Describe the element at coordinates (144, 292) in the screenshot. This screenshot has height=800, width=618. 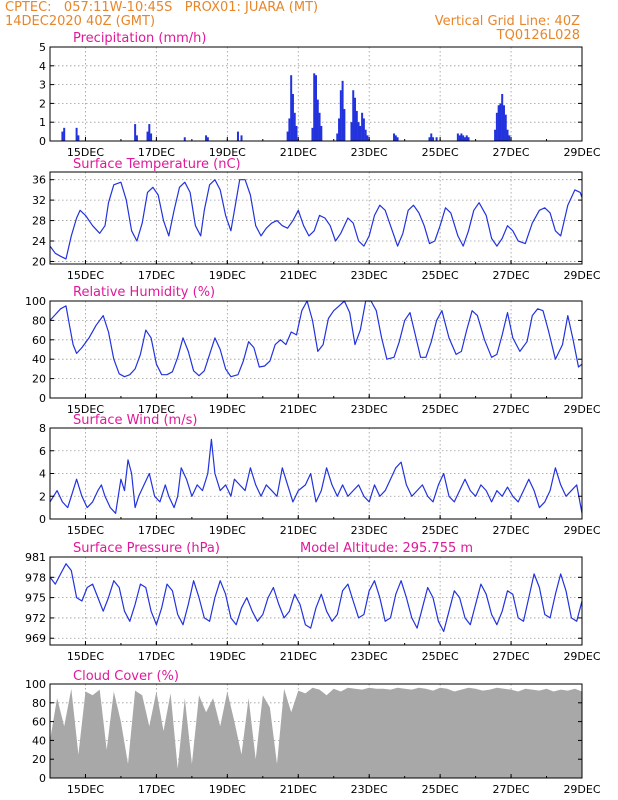
I see `panel-title: Relative Humidity (%)` at that location.